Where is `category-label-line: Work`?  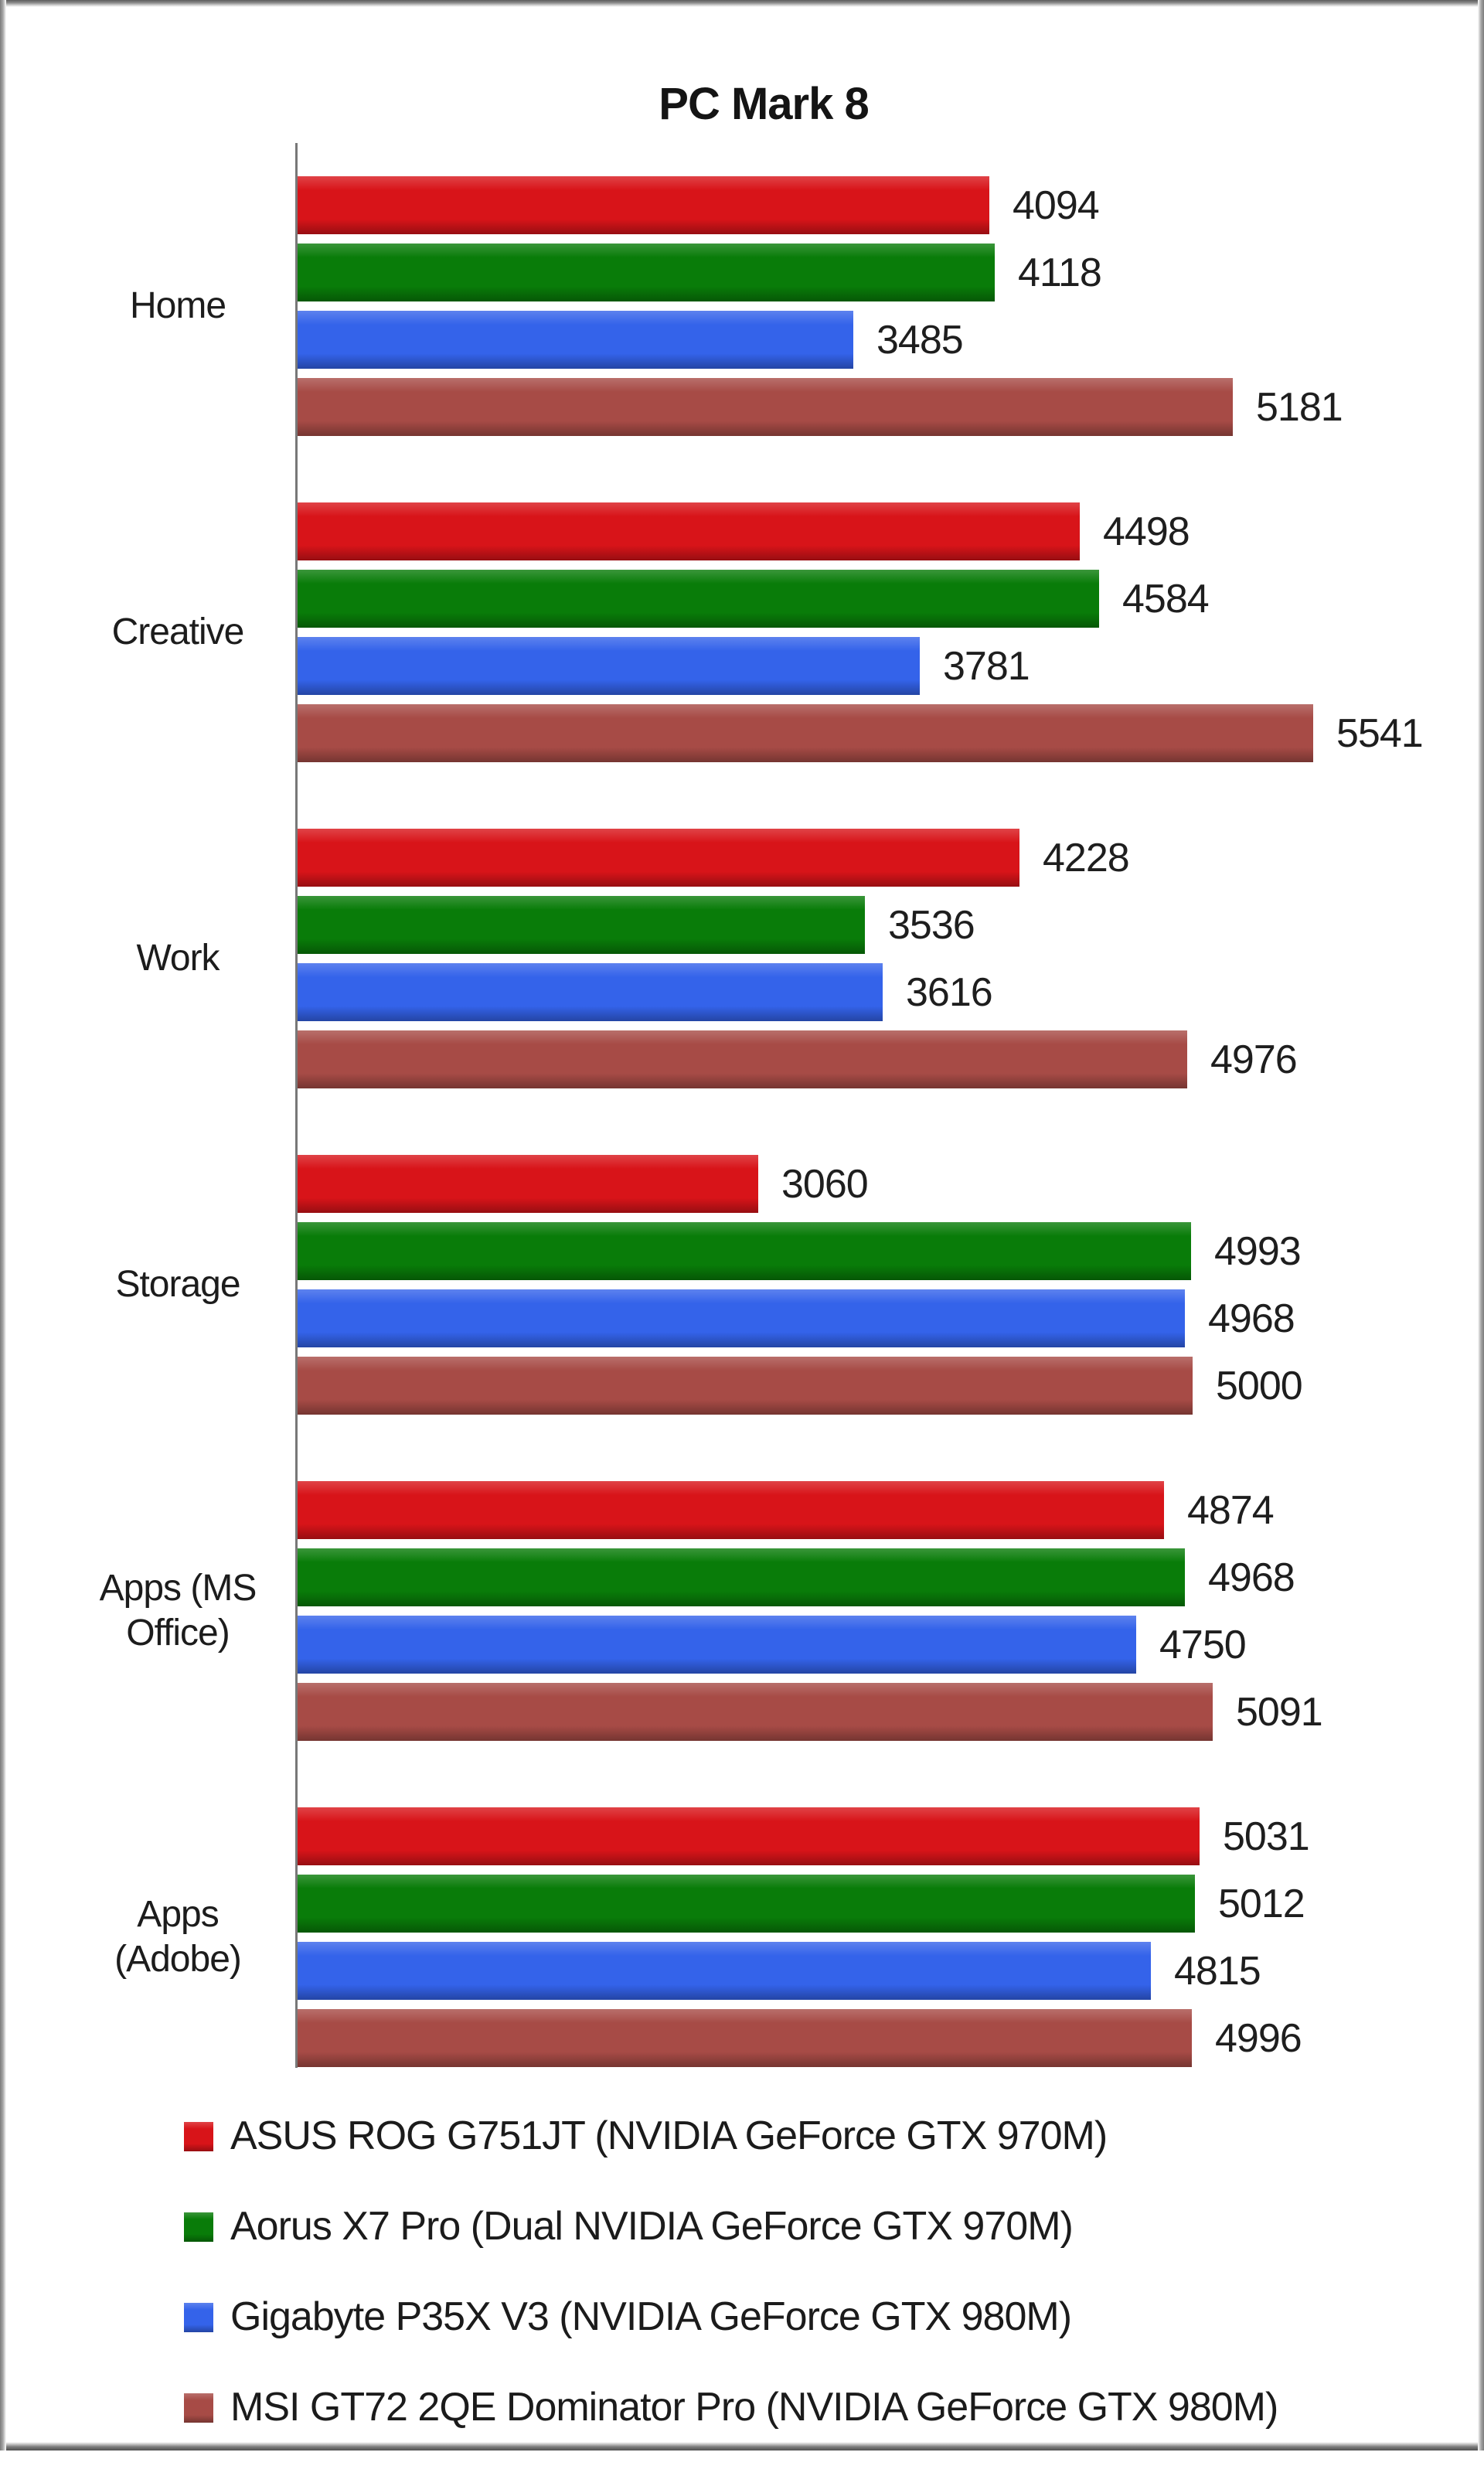
category-label-line: Work is located at coordinates (178, 958).